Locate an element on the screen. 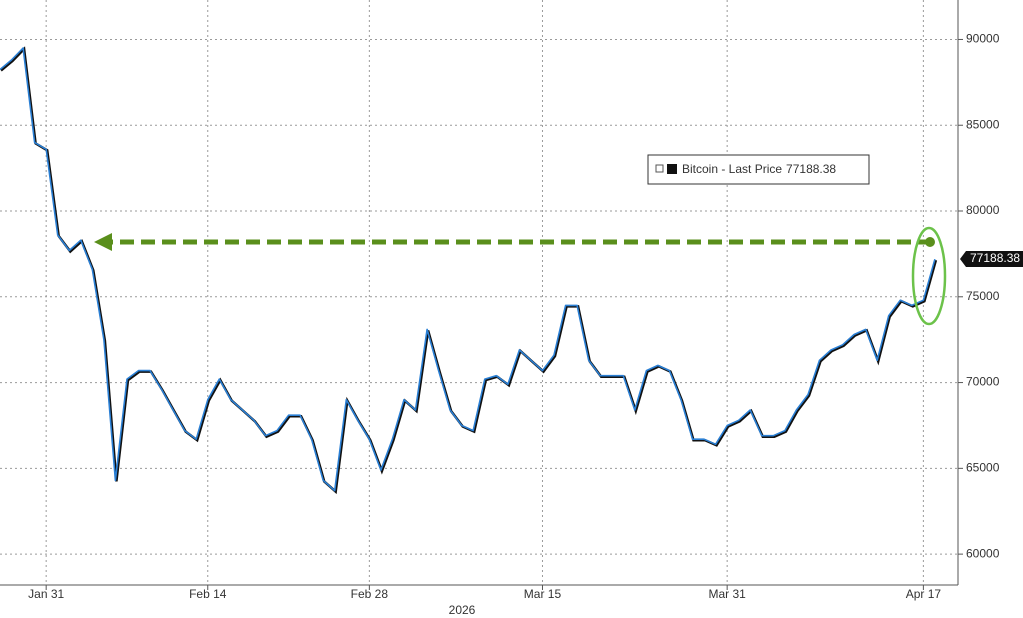 Image resolution: width=1023 pixels, height=618 pixels. x-tick-label: Mar 31 is located at coordinates (727, 594).